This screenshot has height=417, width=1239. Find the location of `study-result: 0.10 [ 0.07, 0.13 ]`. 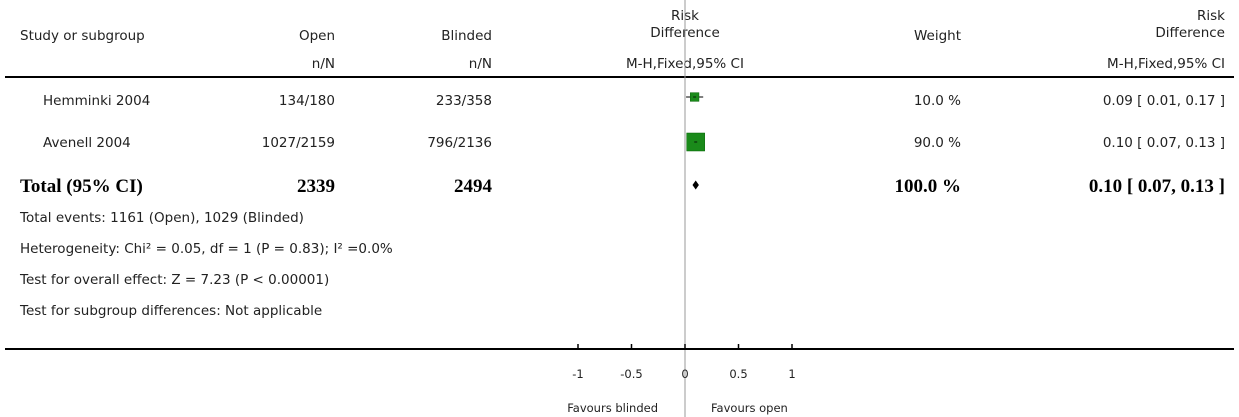

study-result: 0.10 [ 0.07, 0.13 ] is located at coordinates (1163, 143).